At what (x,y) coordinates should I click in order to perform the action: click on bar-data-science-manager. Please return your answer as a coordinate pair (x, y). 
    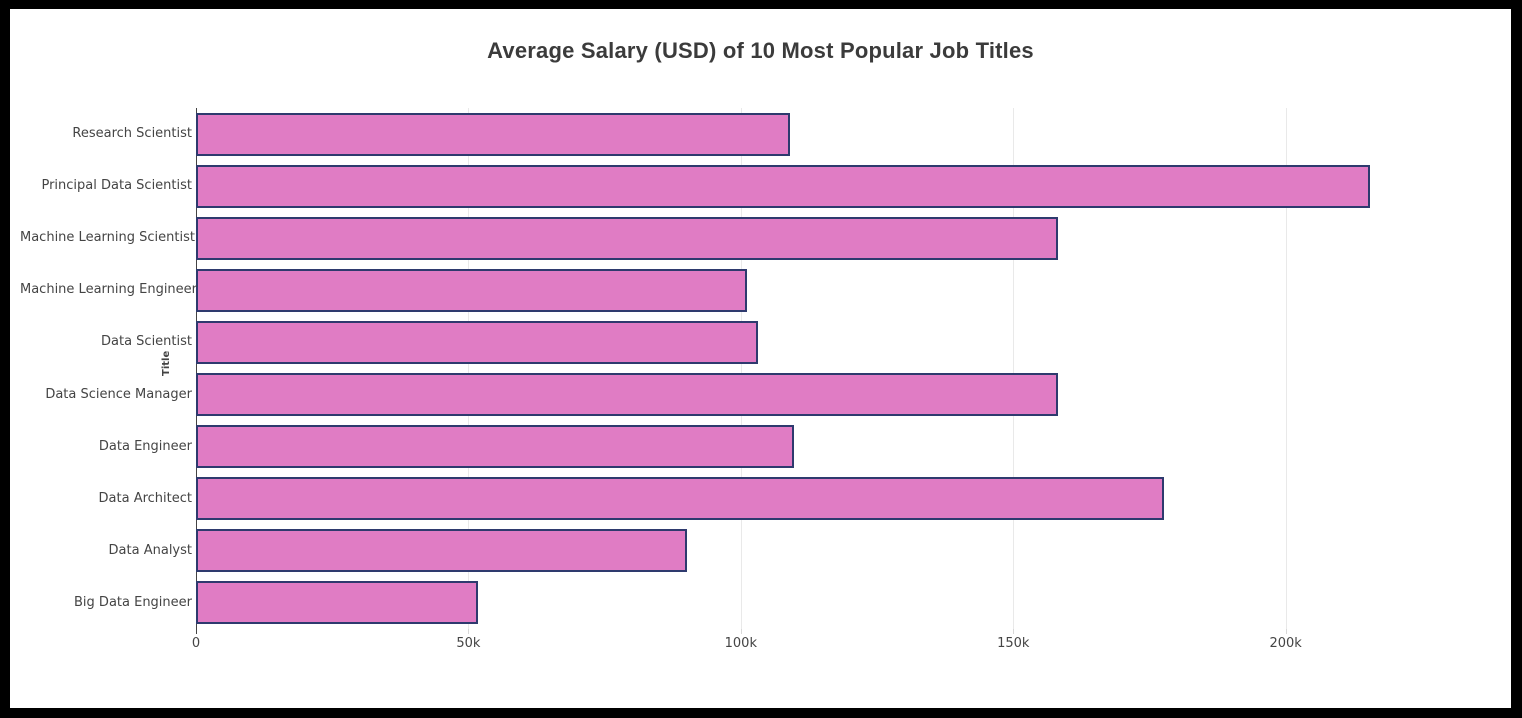
    Looking at the image, I should click on (627, 395).